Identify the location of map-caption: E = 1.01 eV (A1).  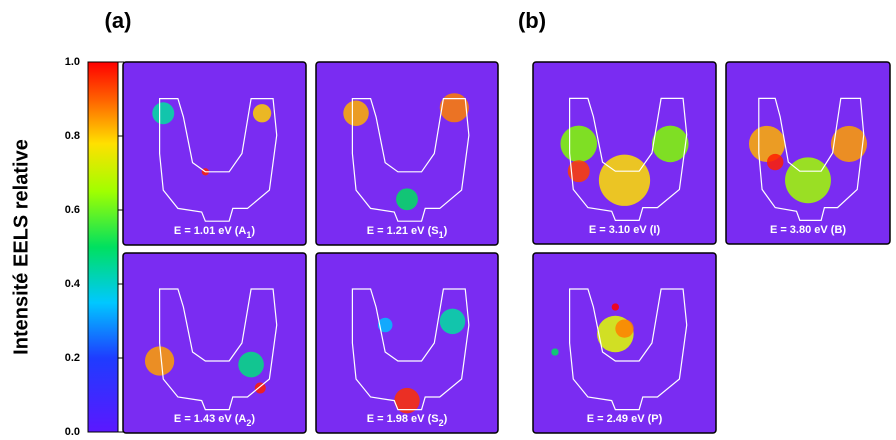
(214, 232).